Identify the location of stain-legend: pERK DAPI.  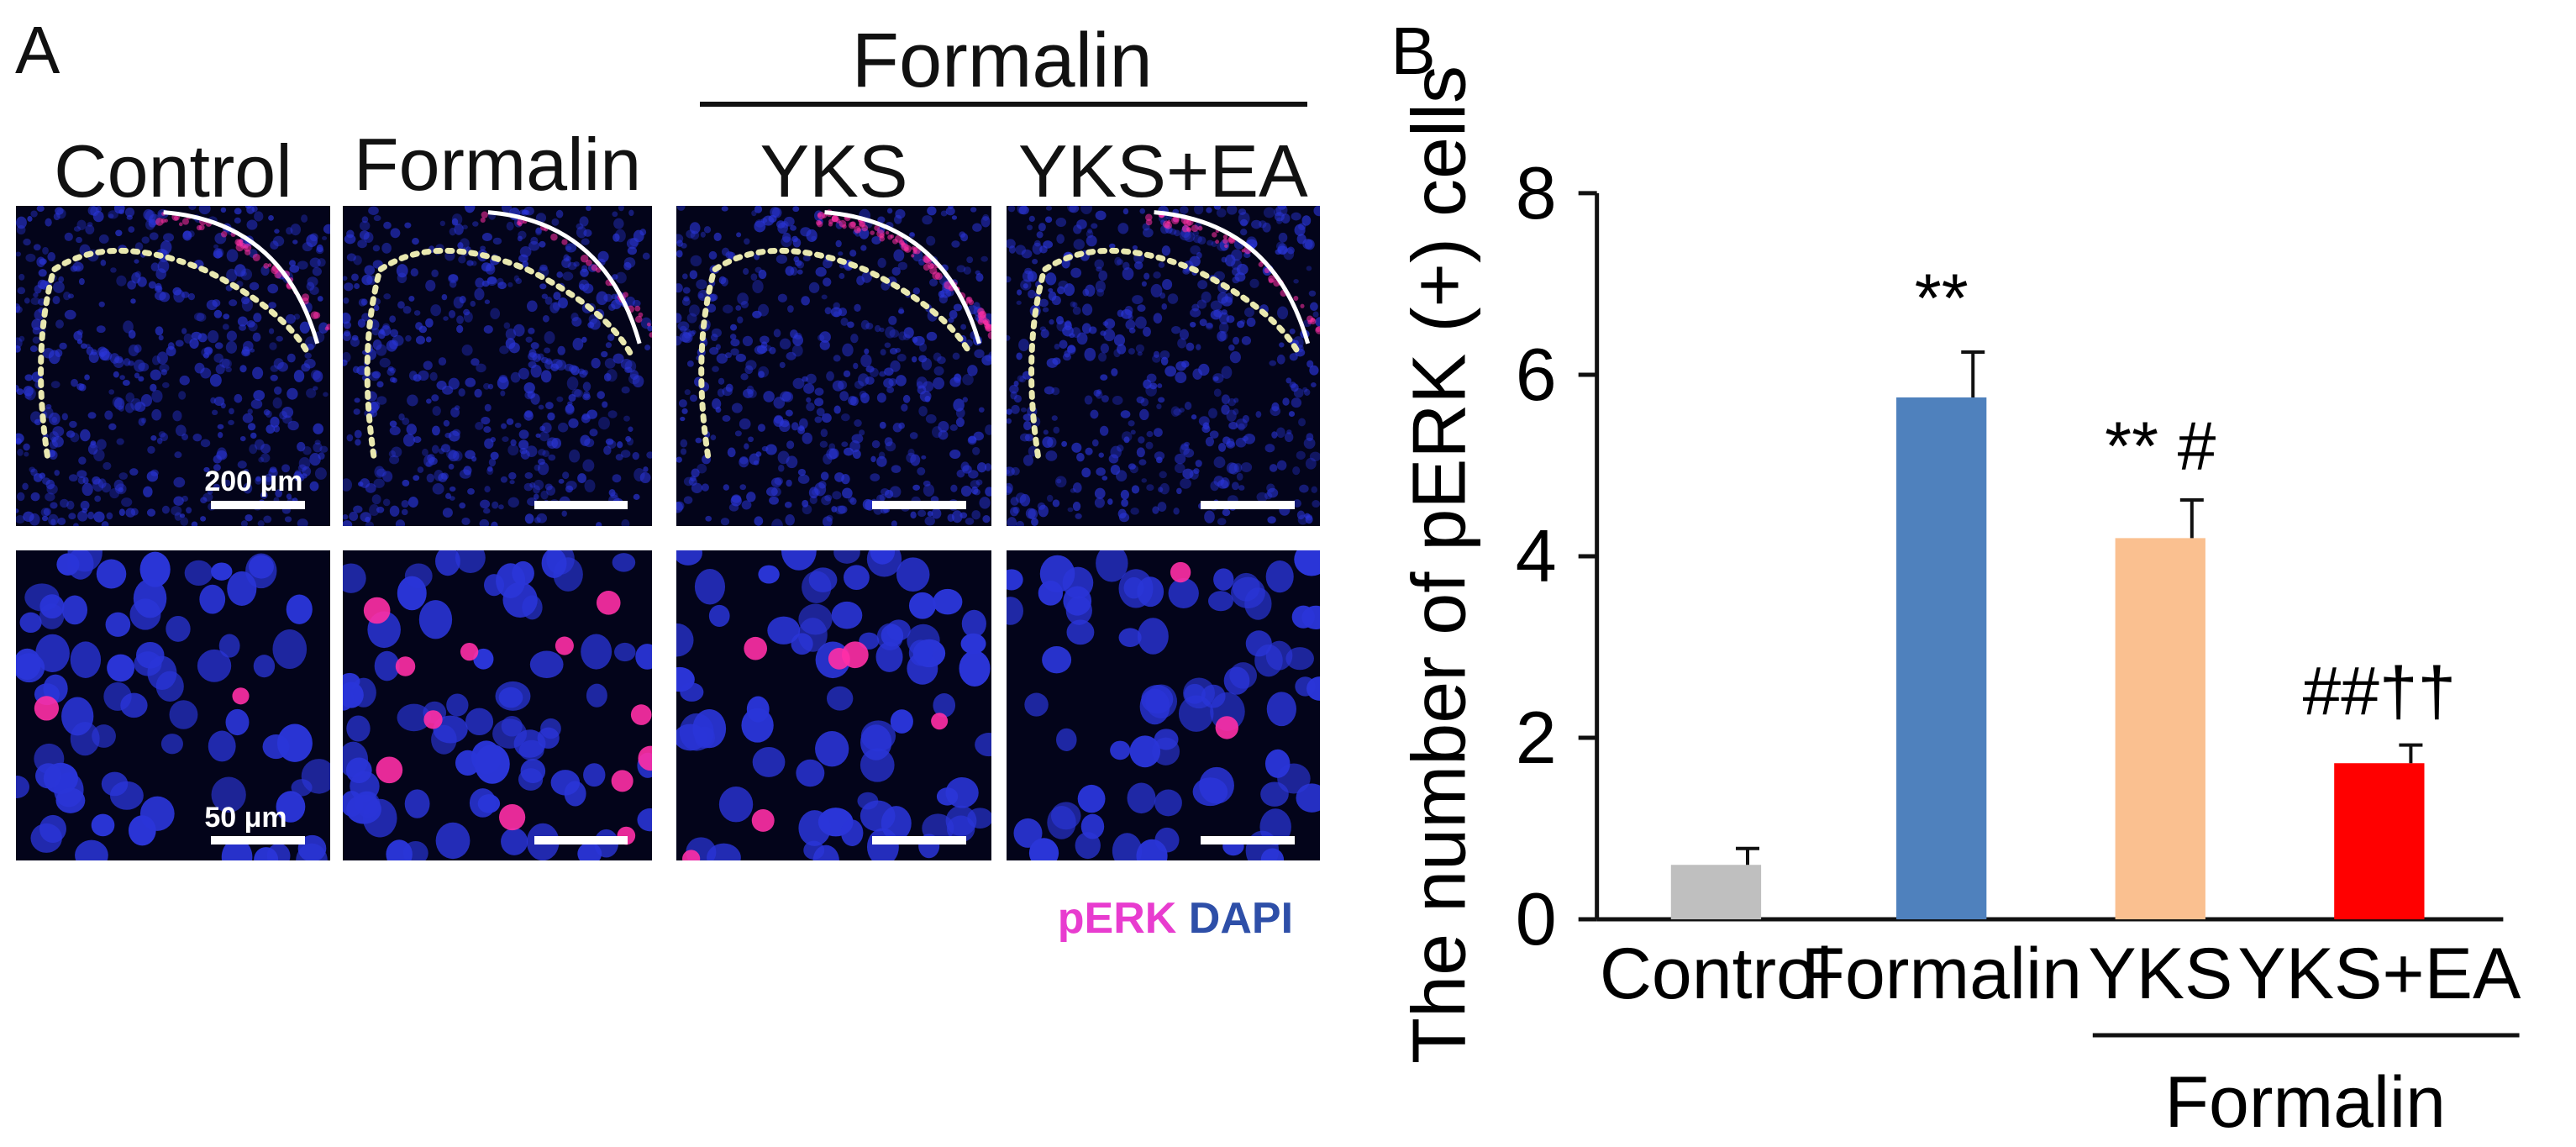
(1175, 919).